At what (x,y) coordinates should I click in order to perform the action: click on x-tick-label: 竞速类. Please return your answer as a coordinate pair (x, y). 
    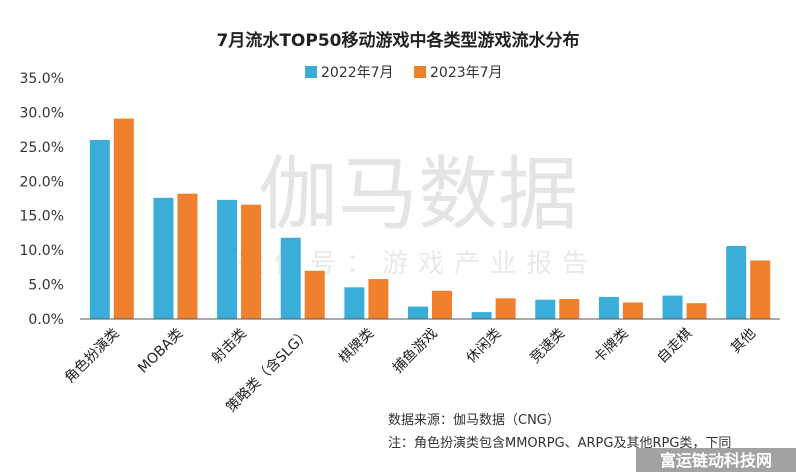
    Looking at the image, I should click on (547, 346).